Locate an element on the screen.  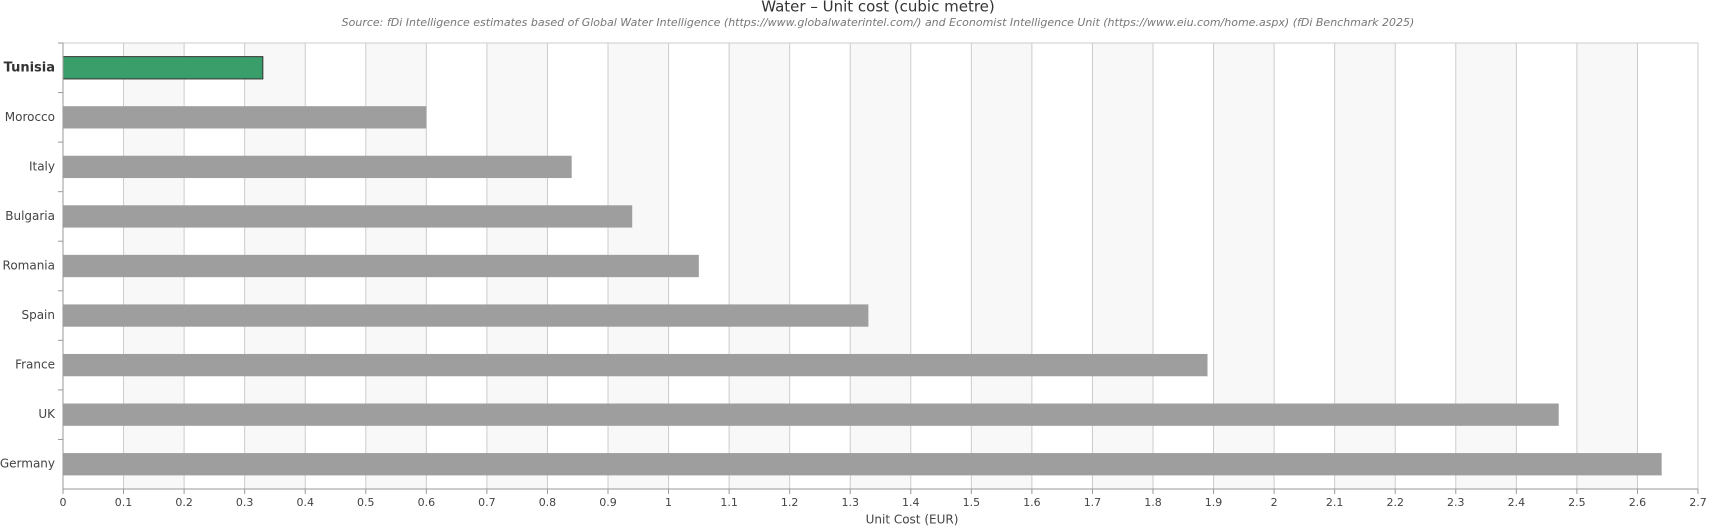
x-tick-label: 1.7 is located at coordinates (1093, 502).